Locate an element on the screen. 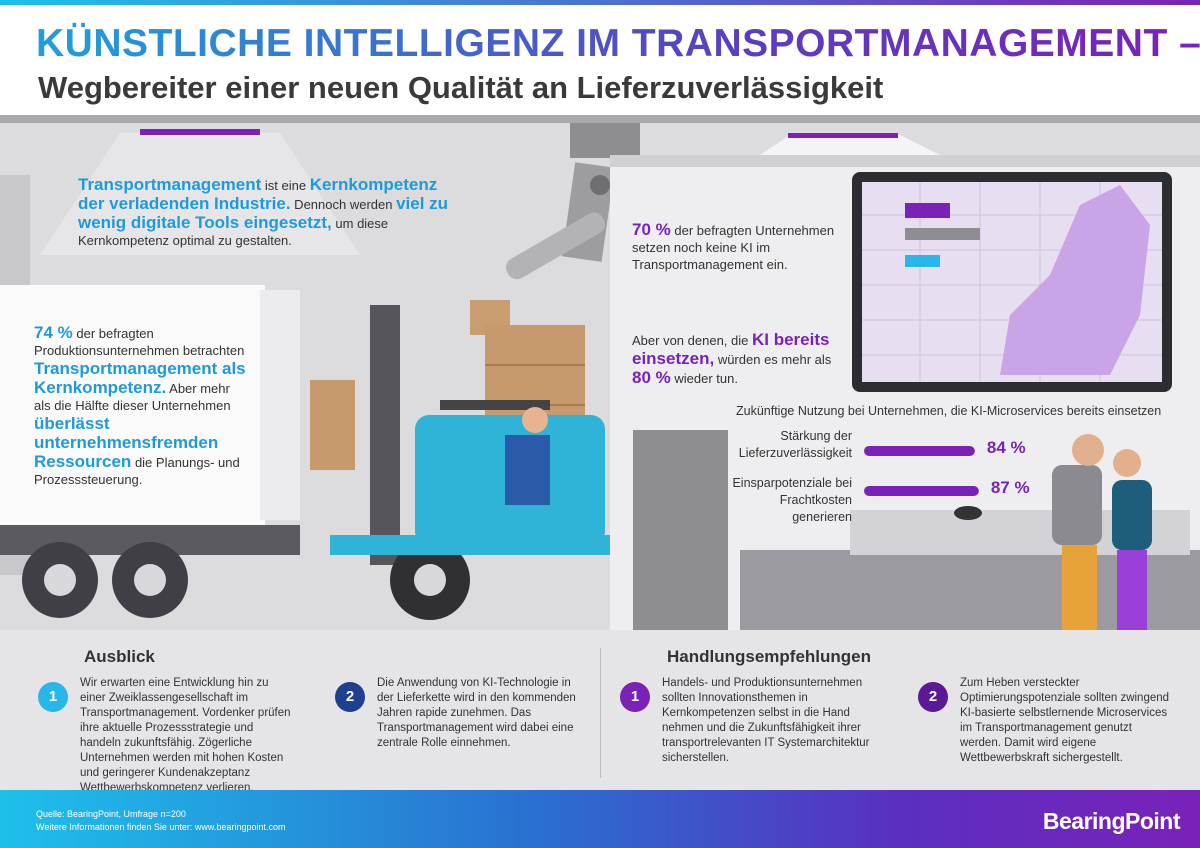 This screenshot has height=848, width=1200. highlight-text: 80 % is located at coordinates (651, 377).